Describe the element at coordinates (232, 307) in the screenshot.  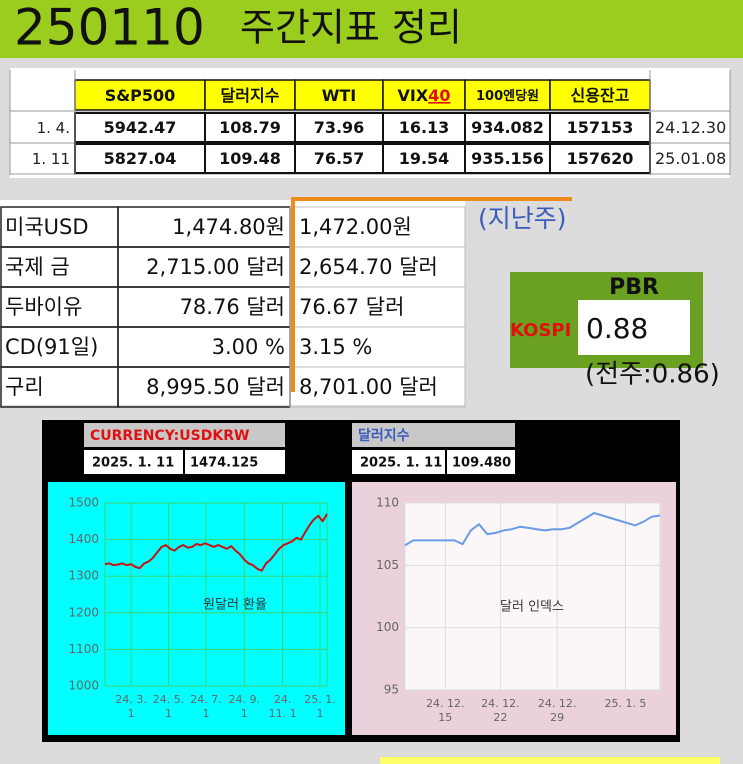
I see `current-value: 78.76 달러` at that location.